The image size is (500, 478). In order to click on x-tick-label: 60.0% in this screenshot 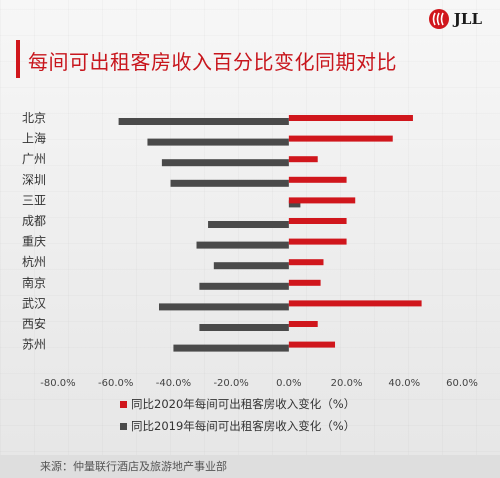, I will do `click(462, 383)`.